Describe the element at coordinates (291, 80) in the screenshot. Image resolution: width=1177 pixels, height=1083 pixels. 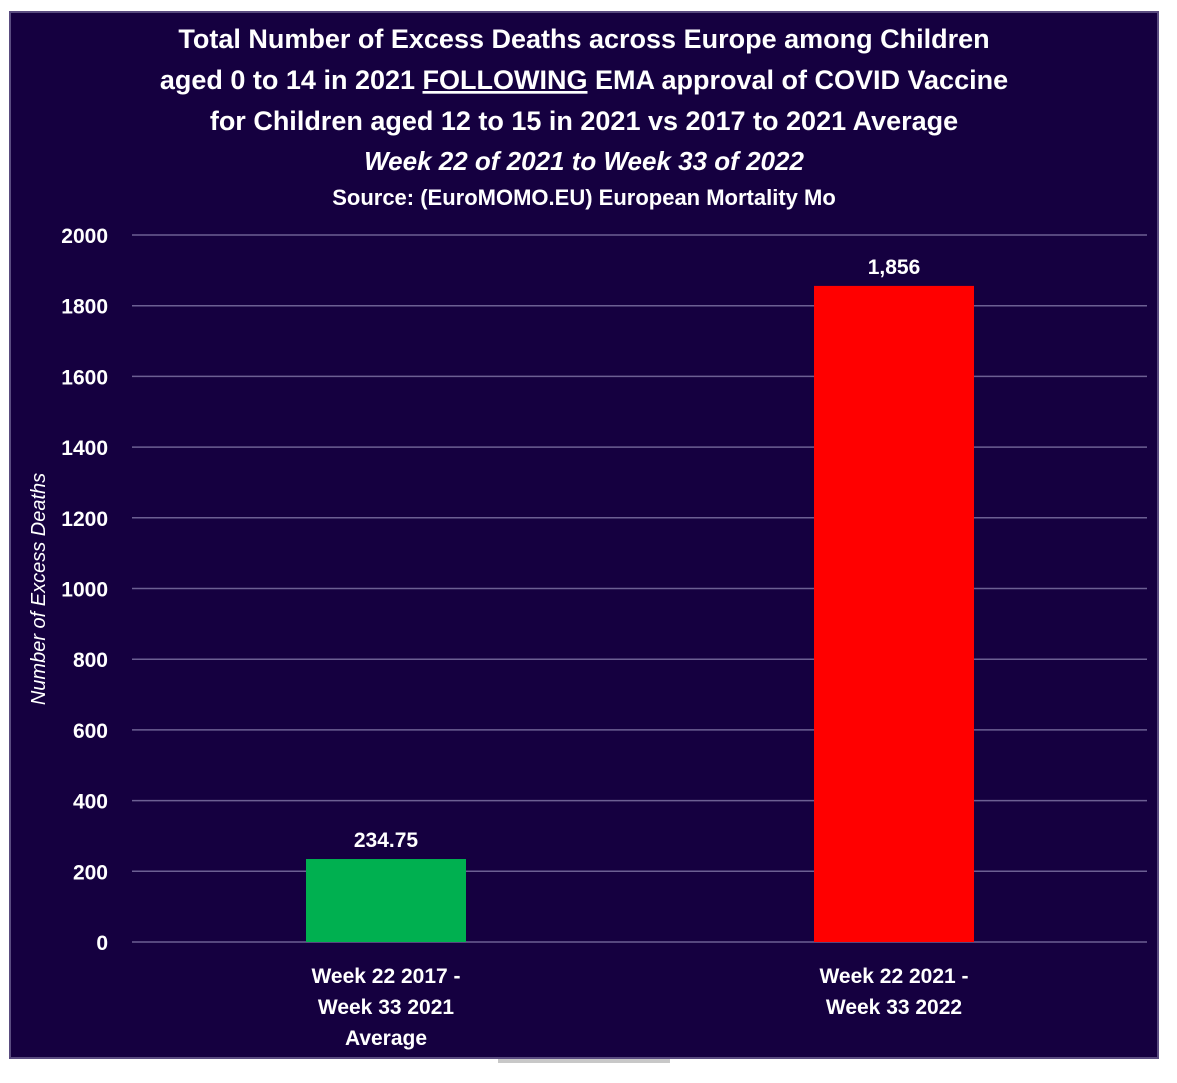
I see `title-part: aged 0 to 14 in 2021` at that location.